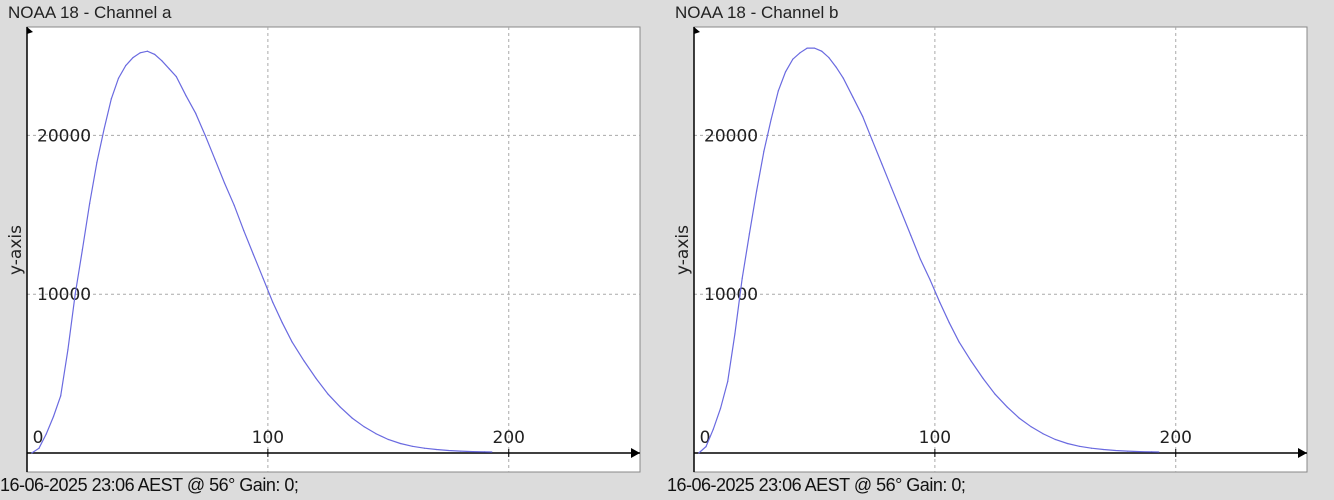 The image size is (1334, 500). I want to click on chart-title: NOAA 18 - Channel a, so click(90, 12).